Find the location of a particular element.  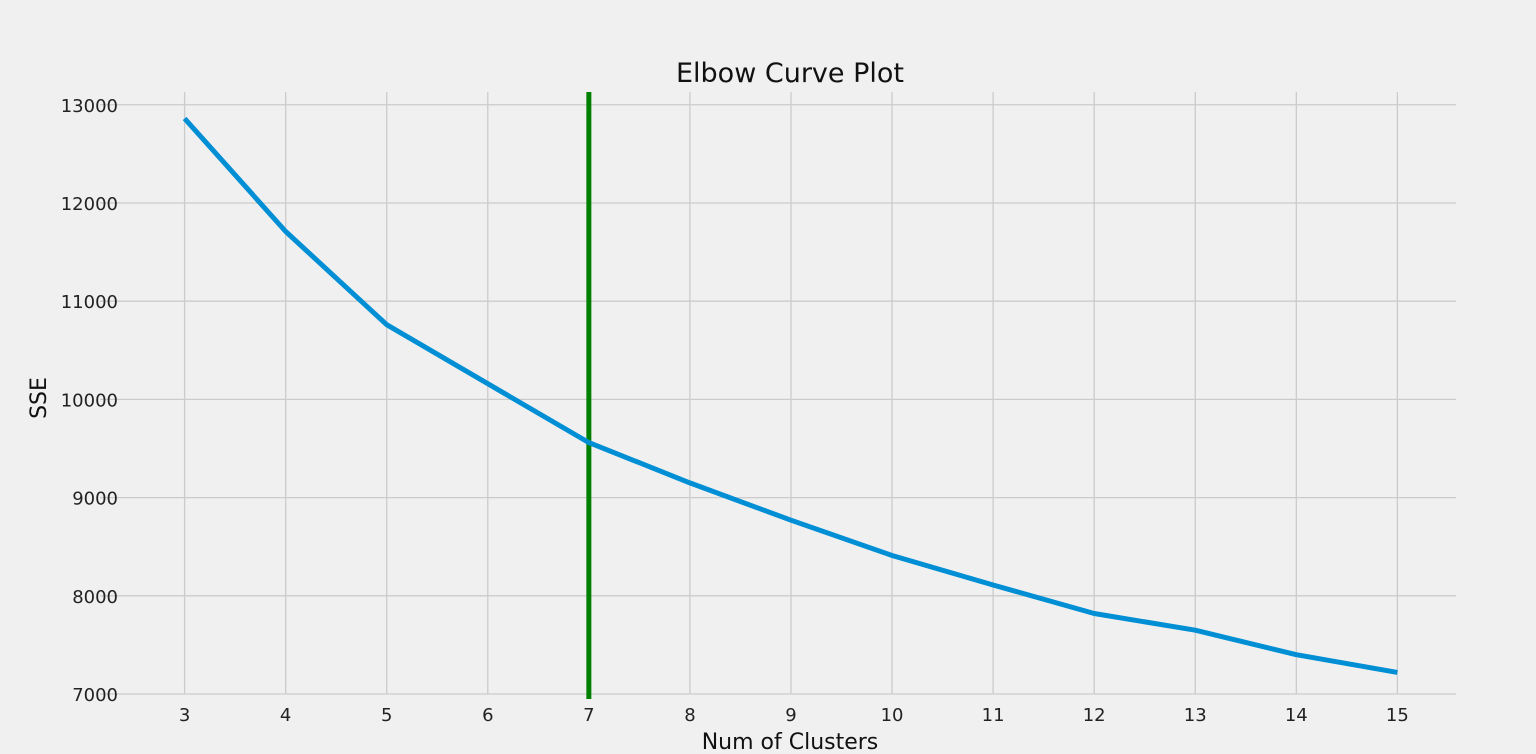

chart-title: Elbow Curve Plot is located at coordinates (790, 73).